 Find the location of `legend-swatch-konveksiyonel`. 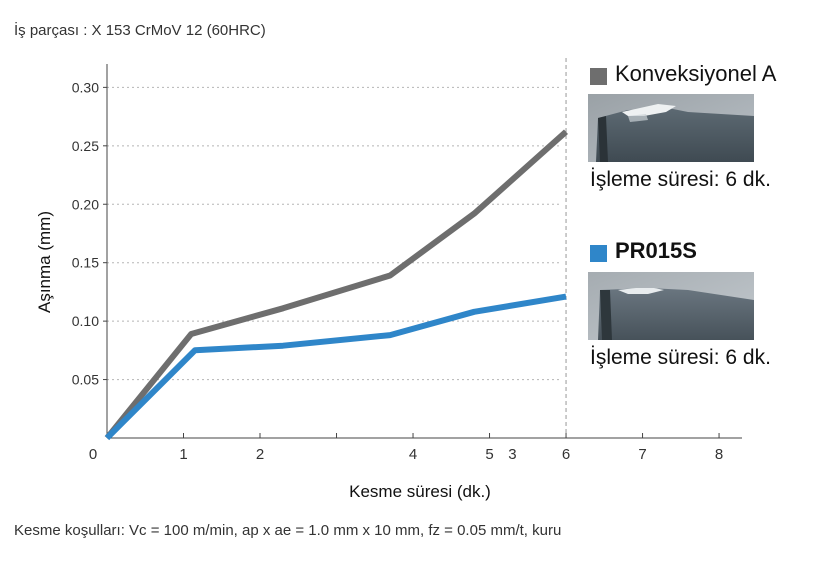

legend-swatch-konveksiyonel is located at coordinates (598, 76).